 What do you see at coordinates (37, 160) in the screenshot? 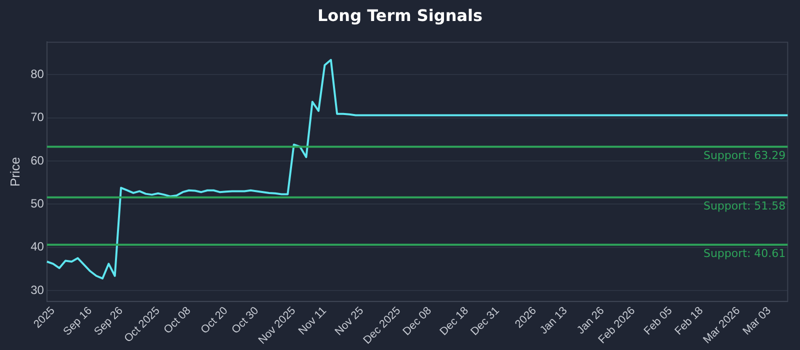
I see `y-tick-label: 60` at bounding box center [37, 160].